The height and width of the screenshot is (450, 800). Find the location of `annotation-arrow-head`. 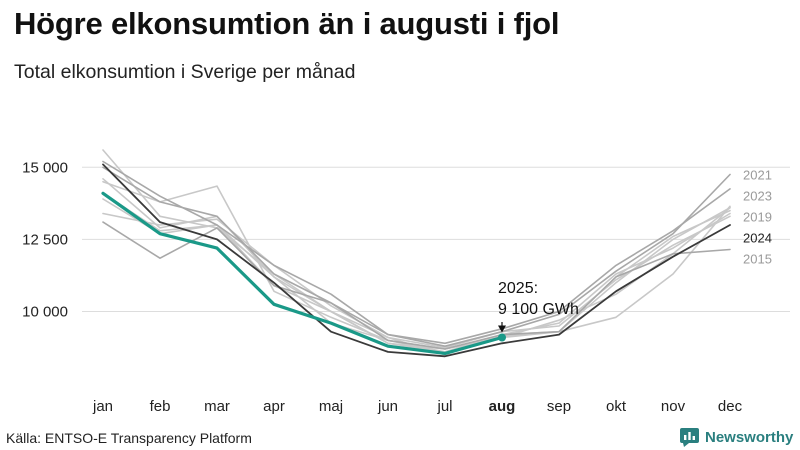

annotation-arrow-head is located at coordinates (502, 329).